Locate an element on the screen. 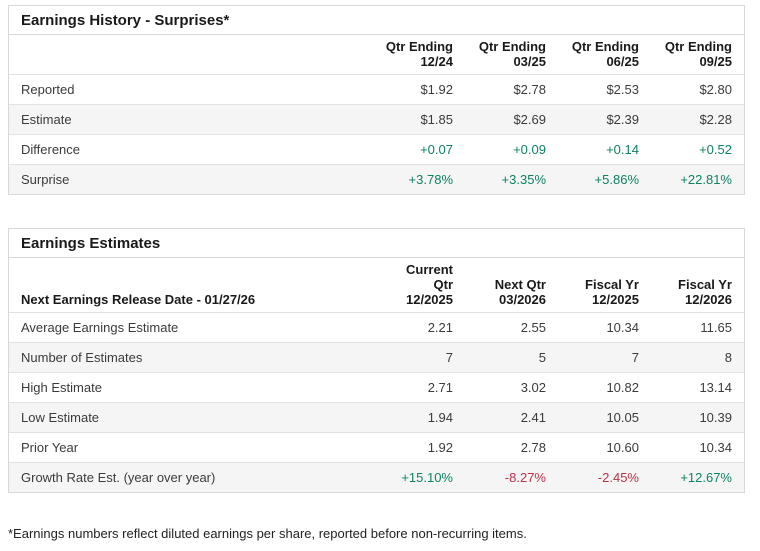 The height and width of the screenshot is (551, 760). value-cell: $2.39 is located at coordinates (622, 119).